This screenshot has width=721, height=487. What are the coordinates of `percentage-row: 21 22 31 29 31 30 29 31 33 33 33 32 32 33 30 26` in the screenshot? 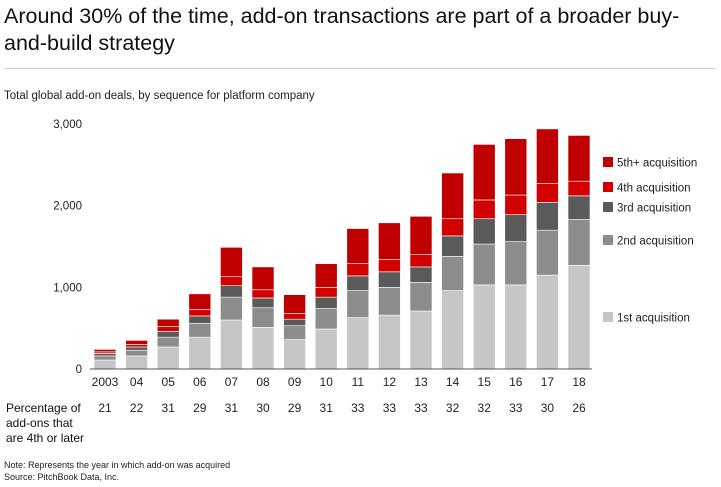 It's located at (342, 408).